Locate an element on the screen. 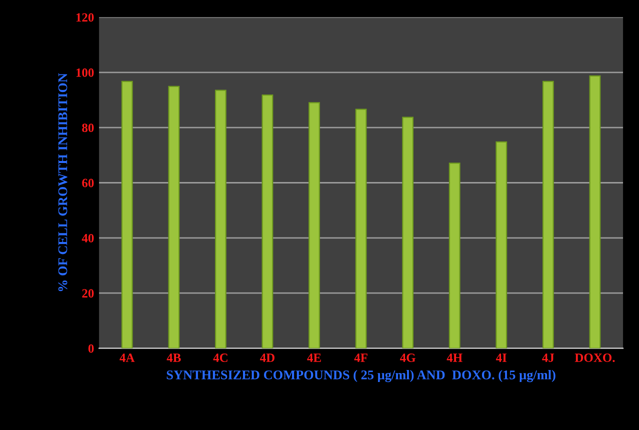 The height and width of the screenshot is (430, 639). x-tick-label: 4C is located at coordinates (220, 358).